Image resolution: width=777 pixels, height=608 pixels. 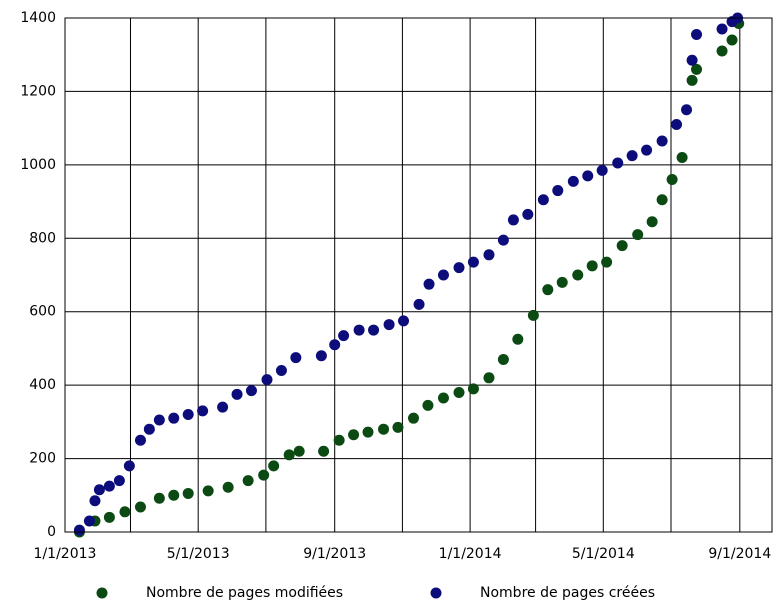 I want to click on legend-label: Nombre de pages créées, so click(x=567, y=593).